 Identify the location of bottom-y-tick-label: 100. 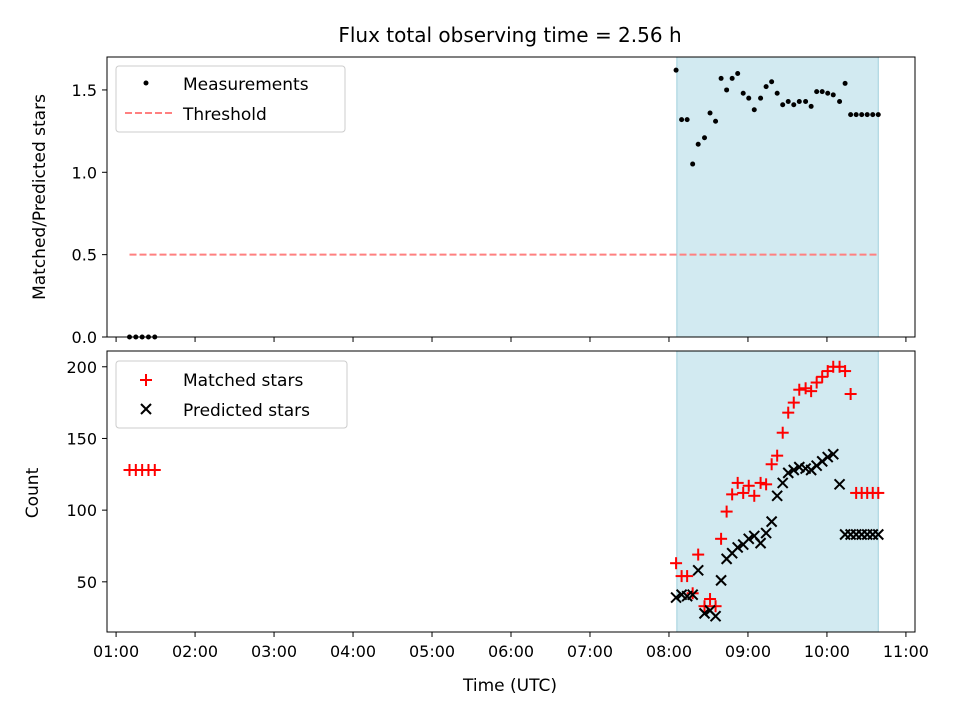
(81, 510).